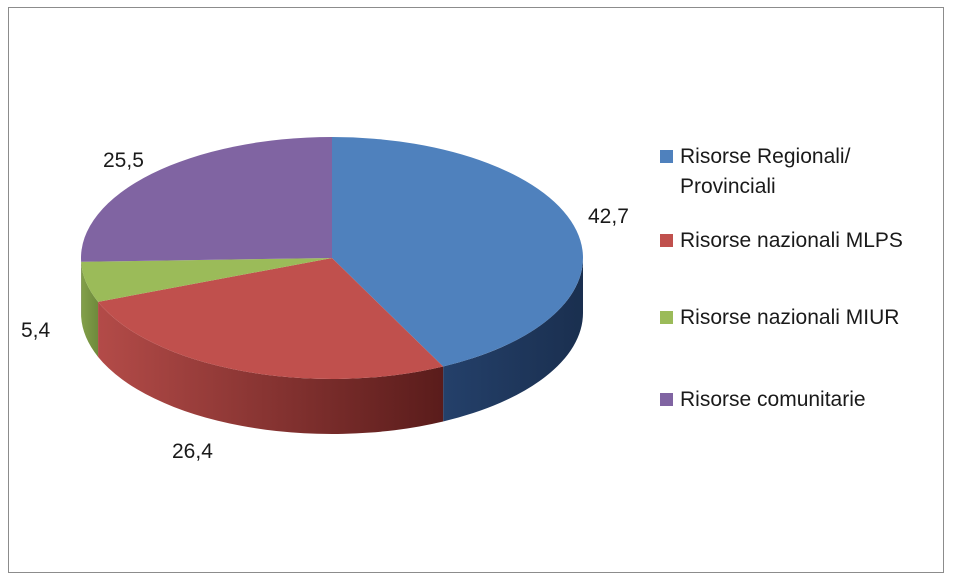 The width and height of the screenshot is (954, 579). I want to click on legend-label-mlps: Risorse nazionali MLPS, so click(791, 240).